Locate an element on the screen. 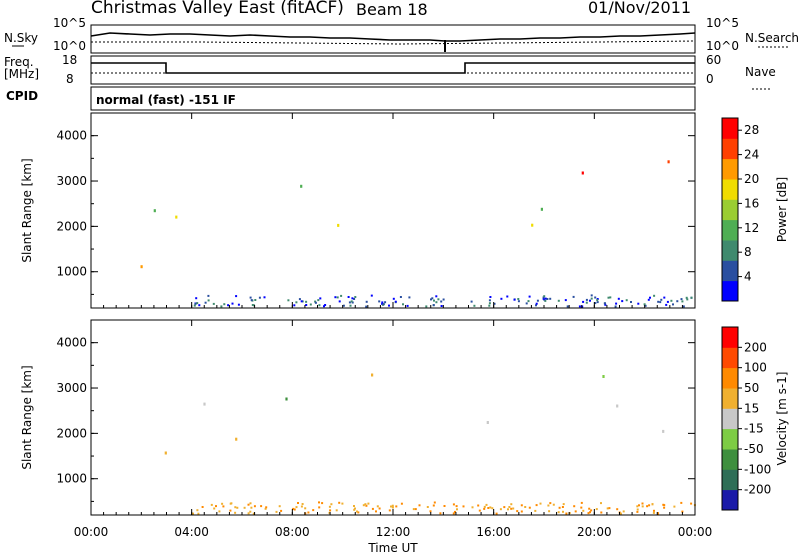  colorbar-tick-label: -200 is located at coordinates (757, 490).